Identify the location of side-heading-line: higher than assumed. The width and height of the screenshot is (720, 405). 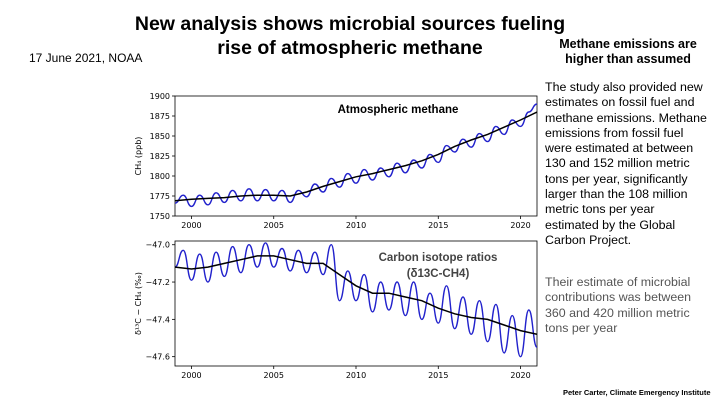
(628, 59).